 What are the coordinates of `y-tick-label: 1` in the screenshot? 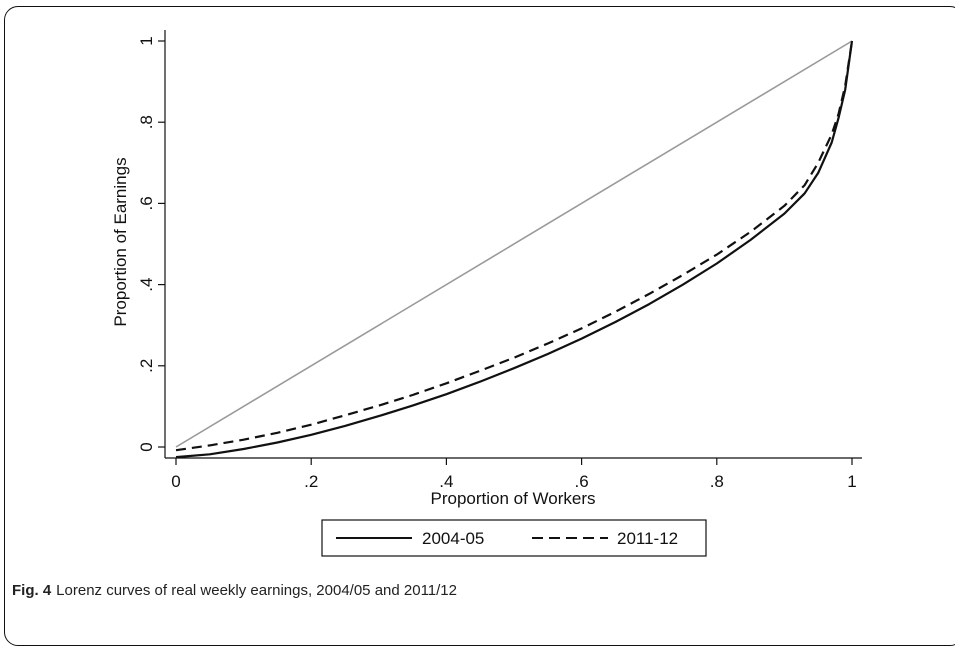 It's located at (146, 40).